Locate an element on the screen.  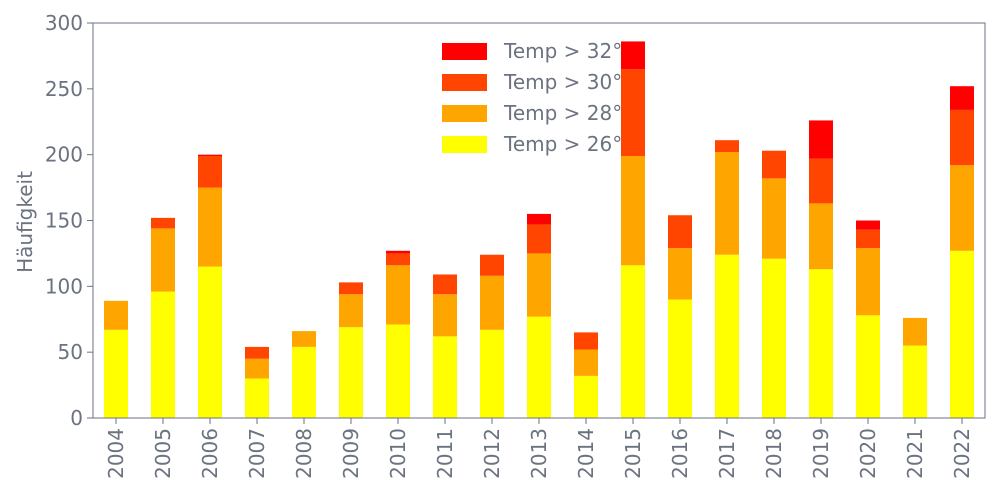
x-tick-label: 2010 is located at coordinates (398, 453).